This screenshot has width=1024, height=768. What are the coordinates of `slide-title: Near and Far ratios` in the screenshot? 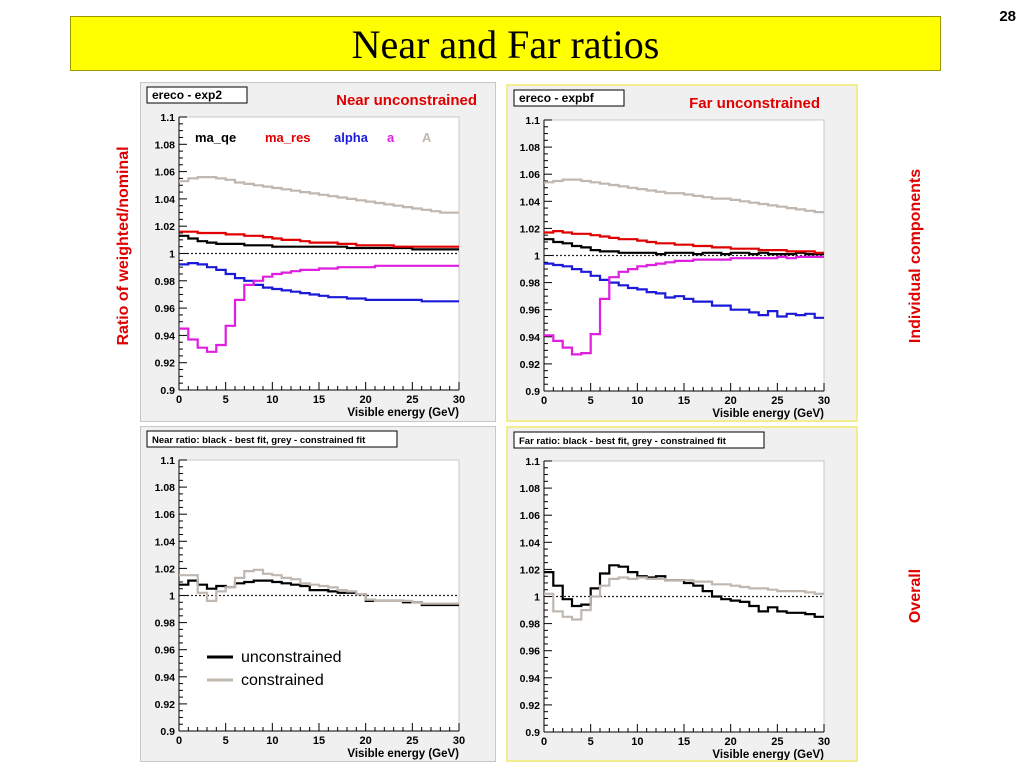 It's located at (505, 44).